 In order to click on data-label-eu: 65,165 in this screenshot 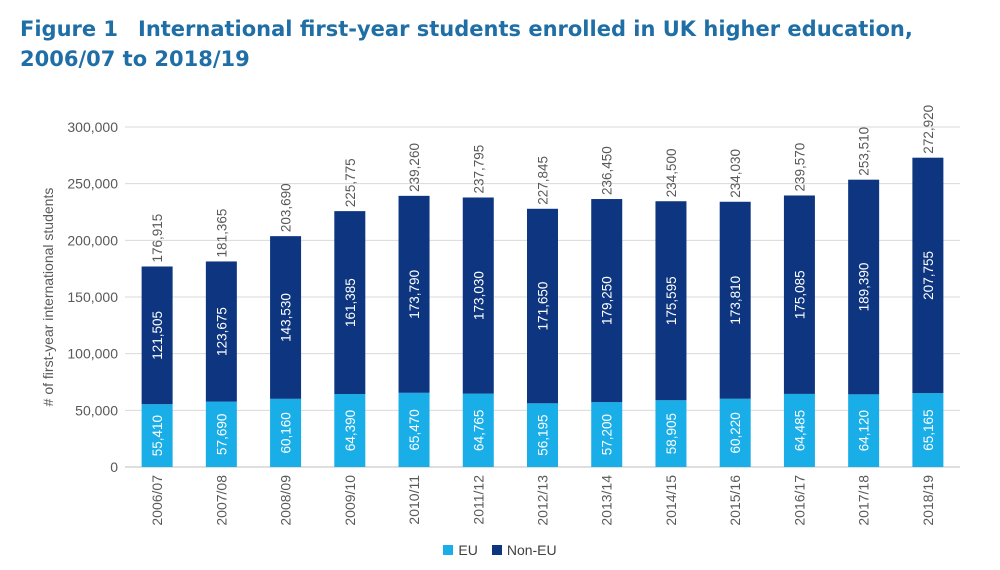, I will do `click(928, 429)`.